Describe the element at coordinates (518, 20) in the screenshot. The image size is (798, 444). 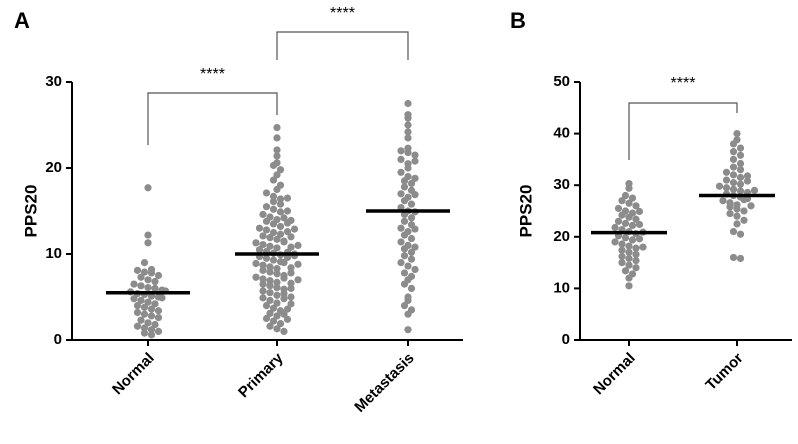
I see `panel-label: B` at that location.